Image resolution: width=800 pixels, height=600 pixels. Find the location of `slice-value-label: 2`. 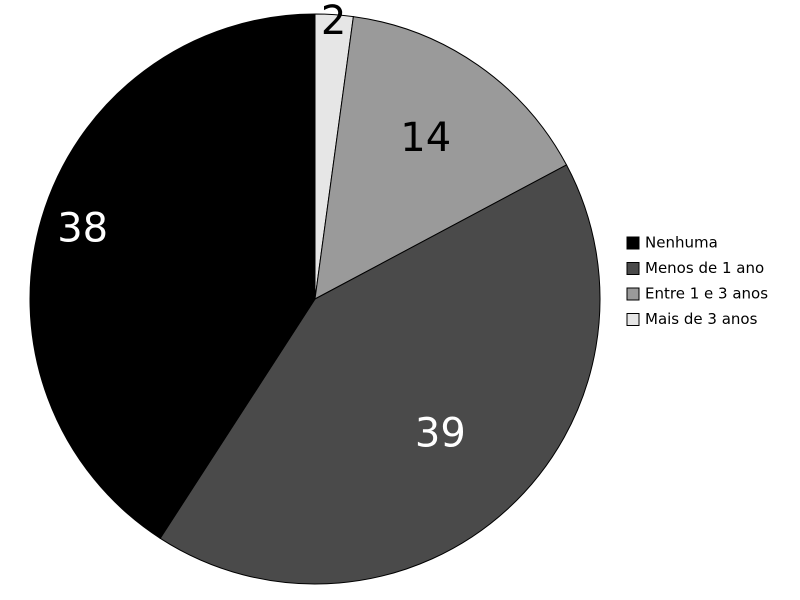

slice-value-label: 2 is located at coordinates (333, 22).